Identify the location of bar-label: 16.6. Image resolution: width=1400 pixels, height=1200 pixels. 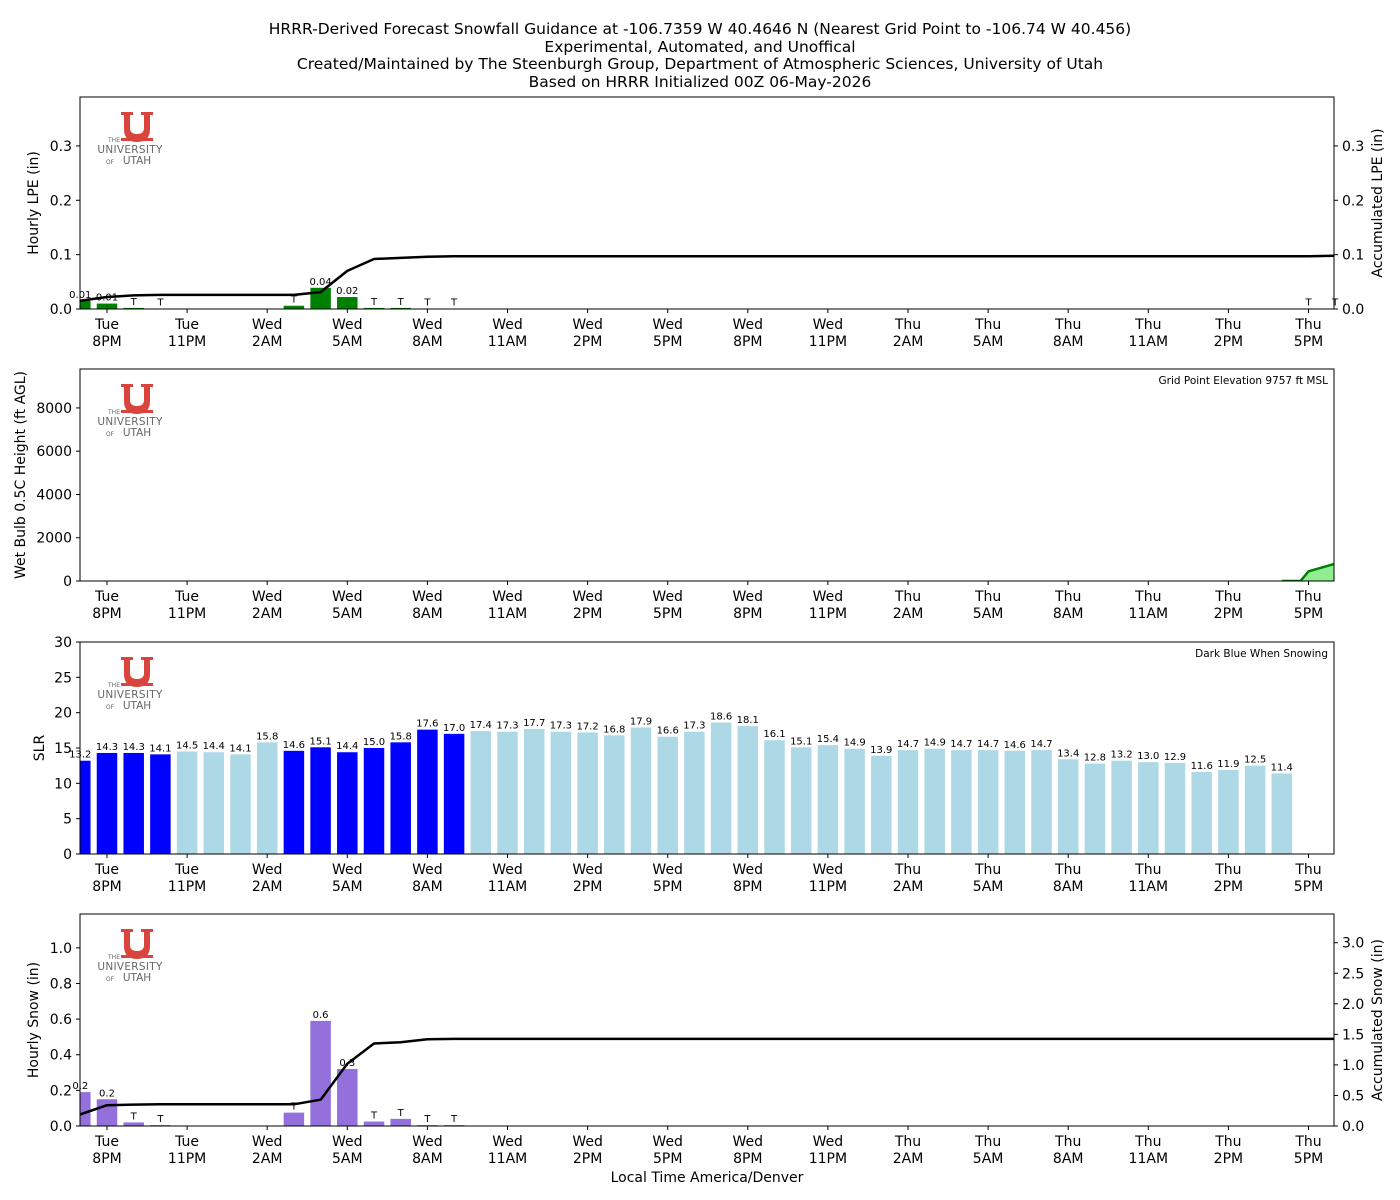
(668, 731).